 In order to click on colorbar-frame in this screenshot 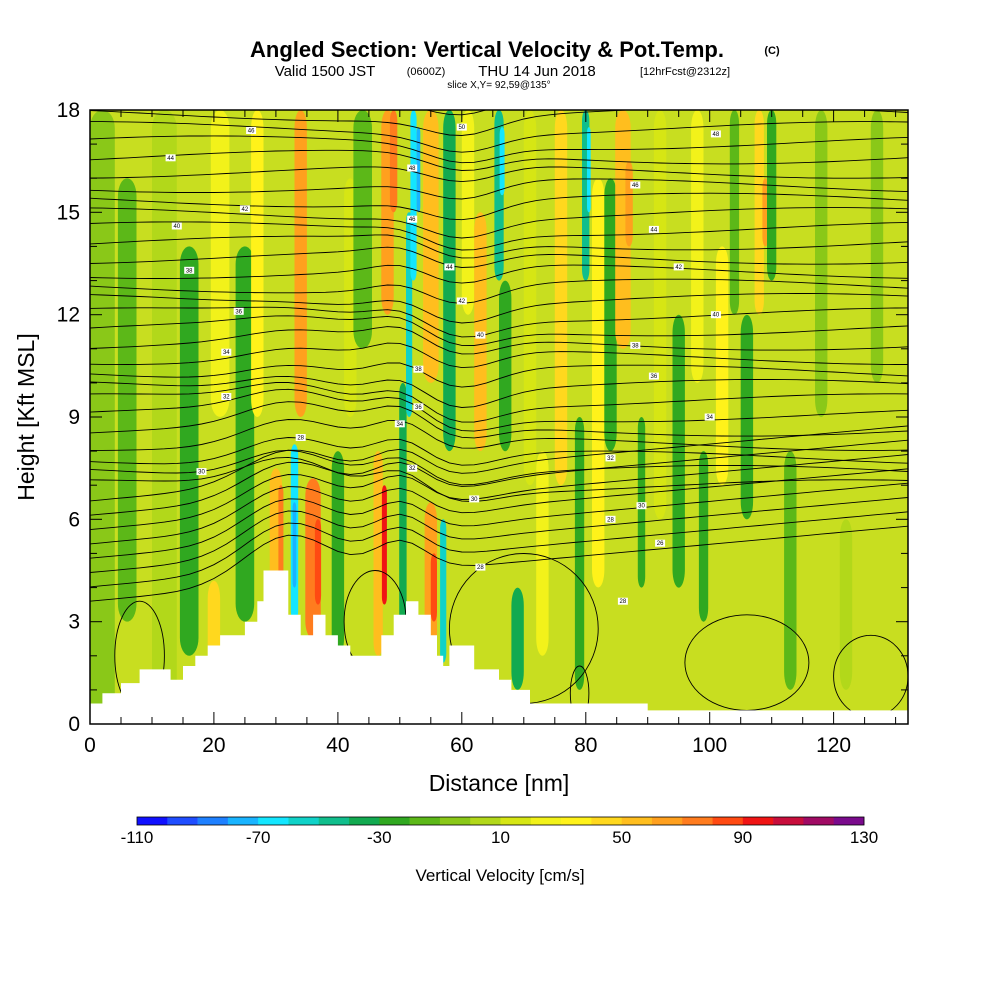, I will do `click(500, 821)`.